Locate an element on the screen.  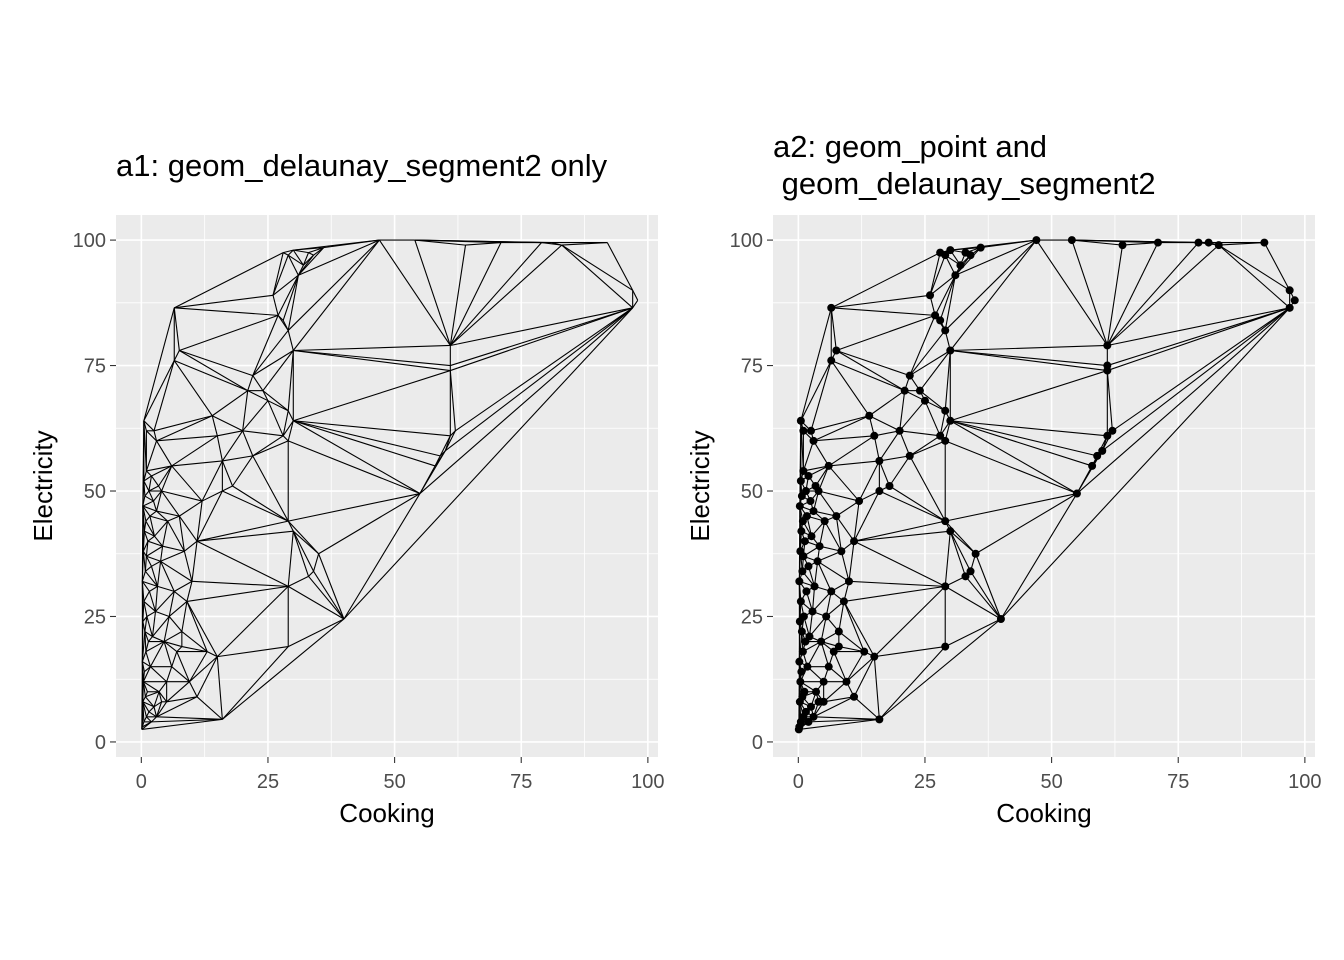
x-axis-title-a1: Cooking is located at coordinates (386, 813).